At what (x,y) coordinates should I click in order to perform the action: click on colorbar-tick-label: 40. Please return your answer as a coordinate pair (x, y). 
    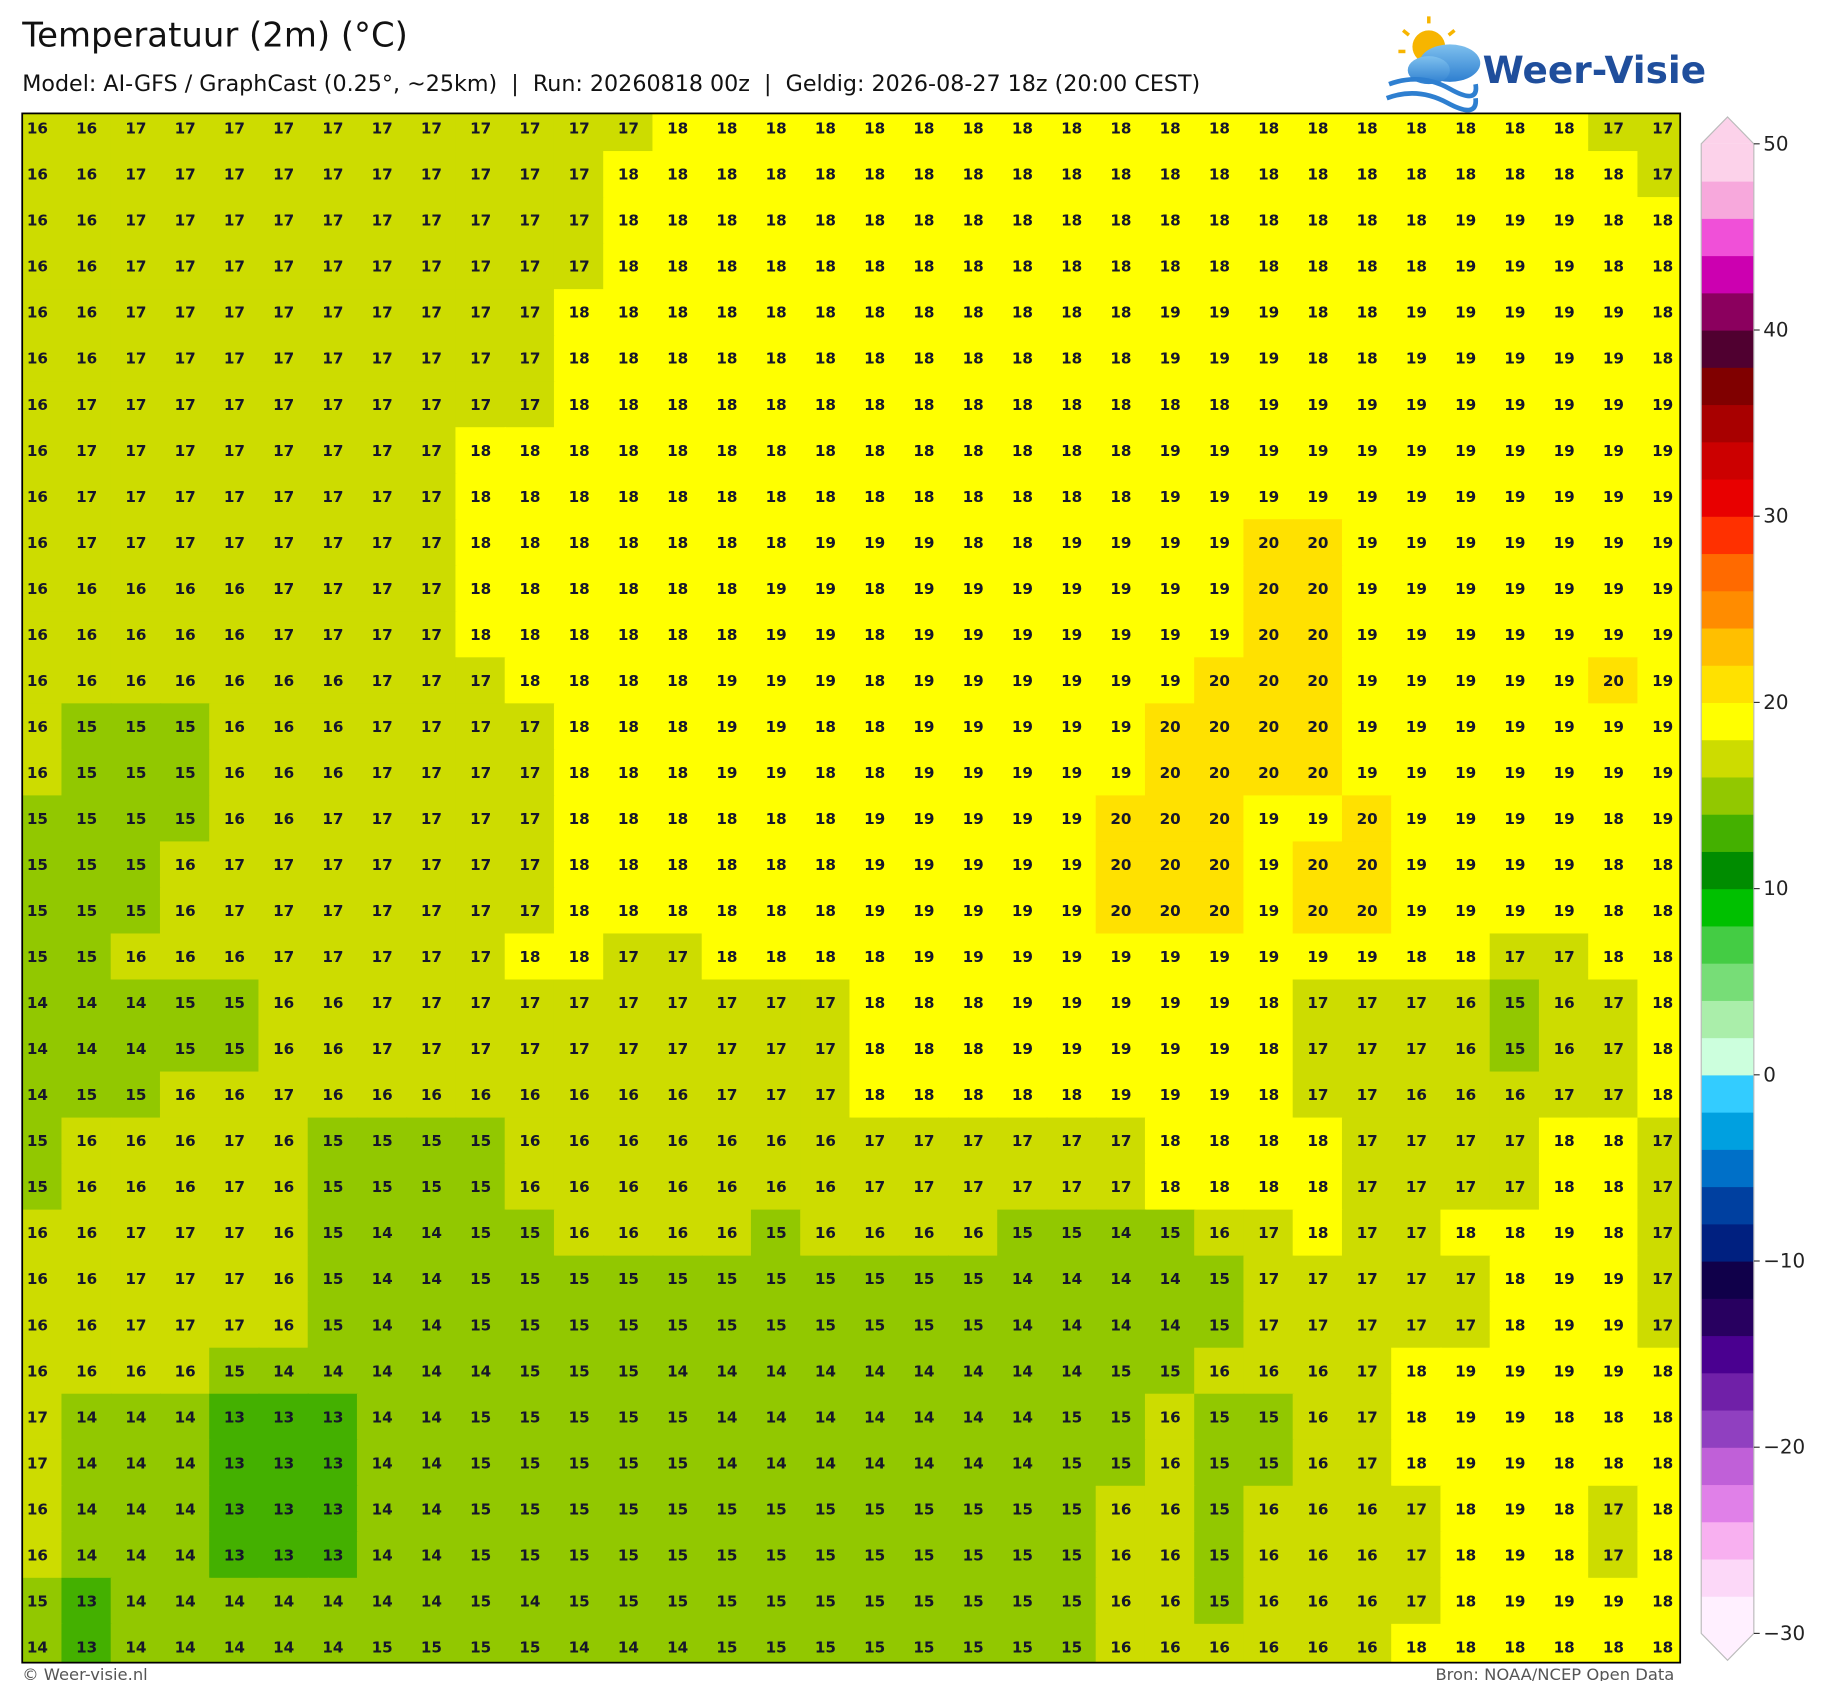
    Looking at the image, I should click on (1775, 330).